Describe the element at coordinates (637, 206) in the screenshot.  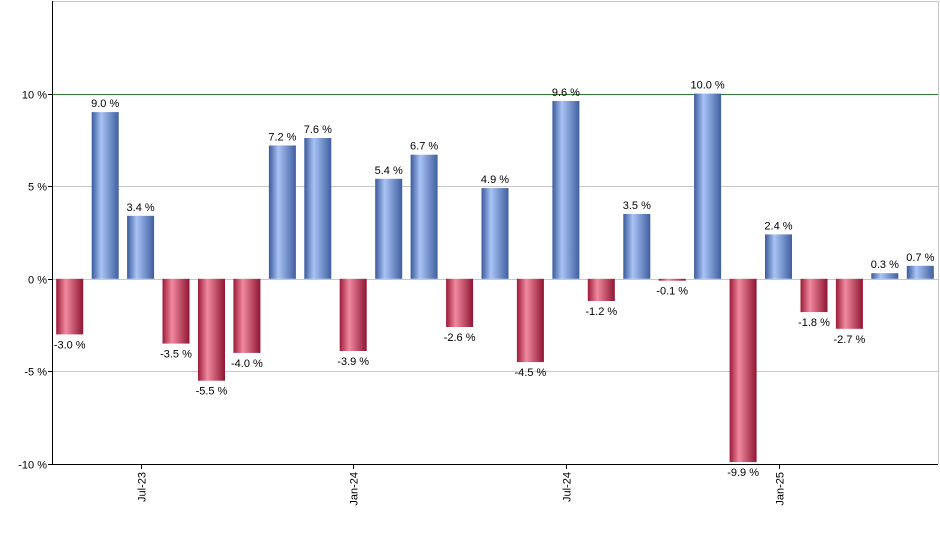
I see `data-label: 3.5 %` at that location.